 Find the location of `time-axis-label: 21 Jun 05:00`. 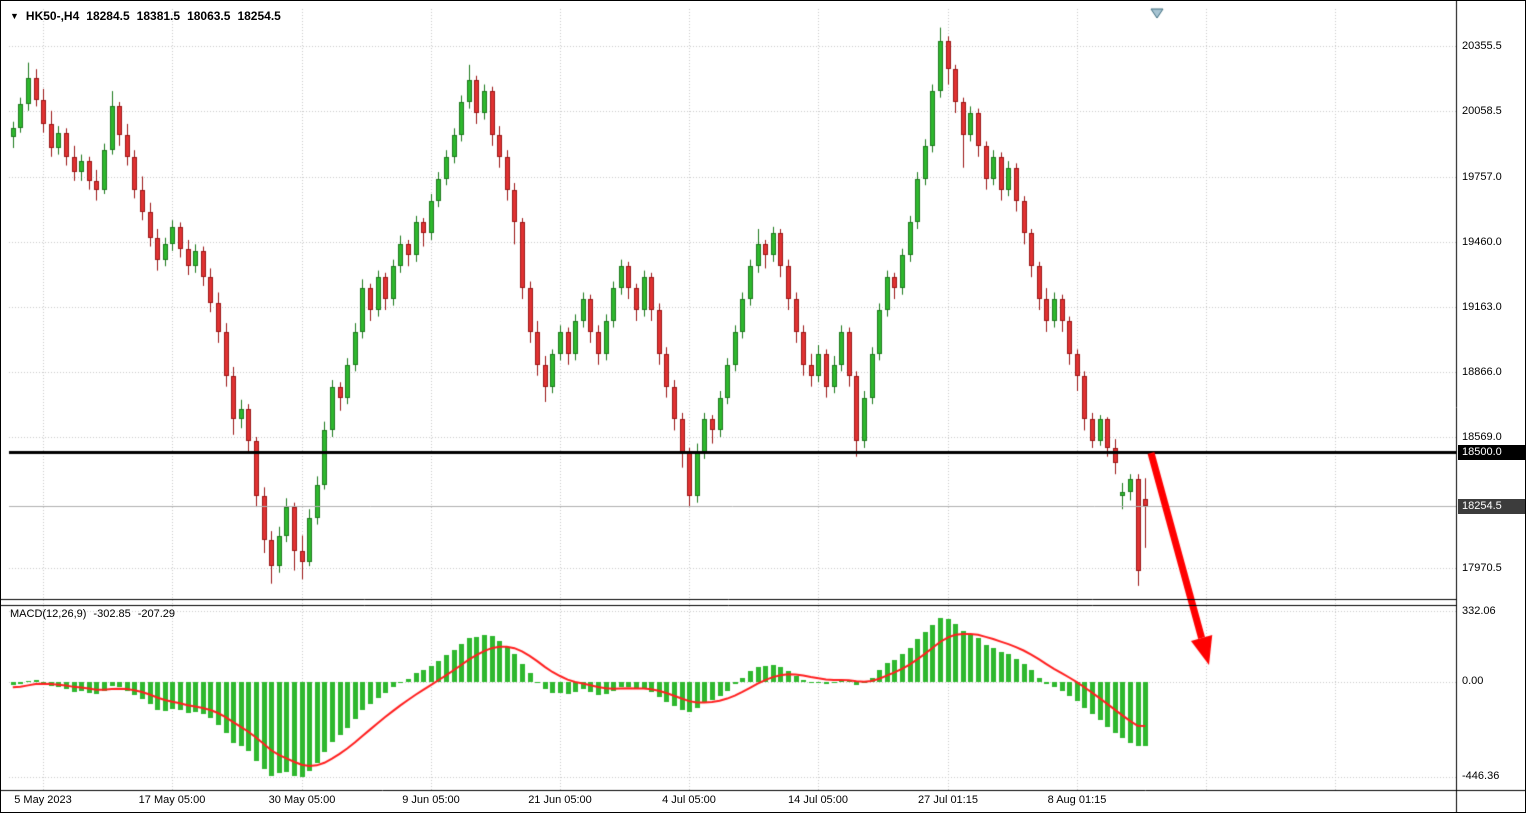

time-axis-label: 21 Jun 05:00 is located at coordinates (560, 800).